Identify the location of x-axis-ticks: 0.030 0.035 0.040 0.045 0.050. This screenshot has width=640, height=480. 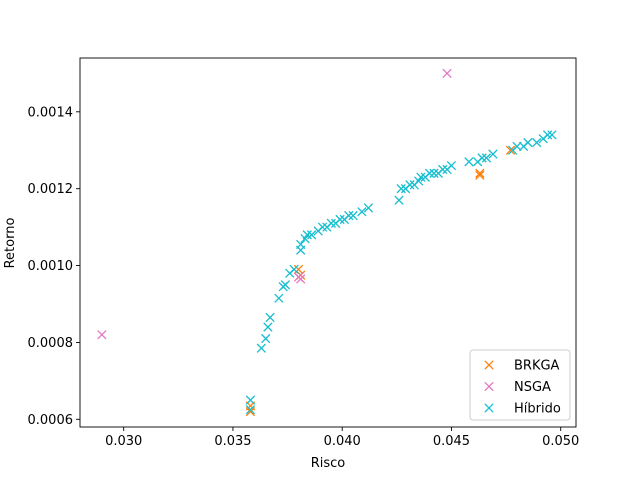
(342, 438).